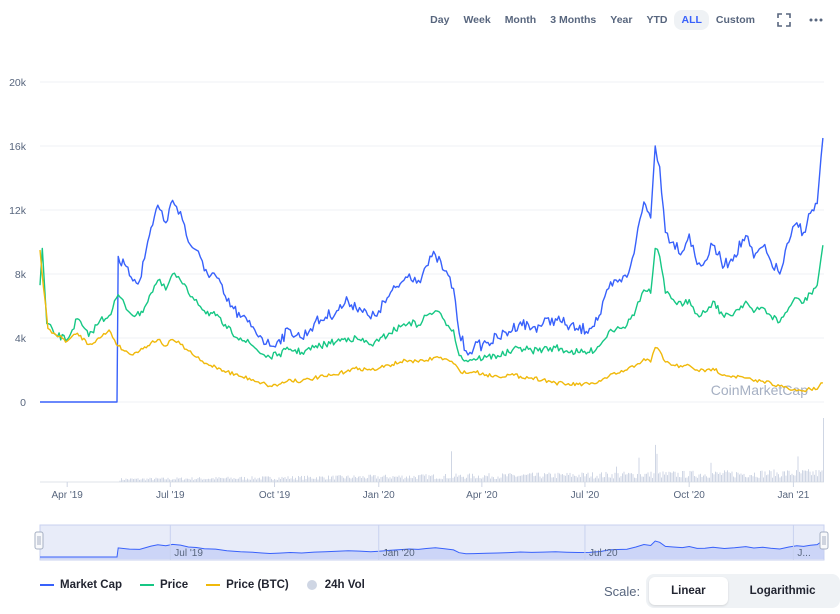  I want to click on legend-item-price: Price, so click(164, 585).